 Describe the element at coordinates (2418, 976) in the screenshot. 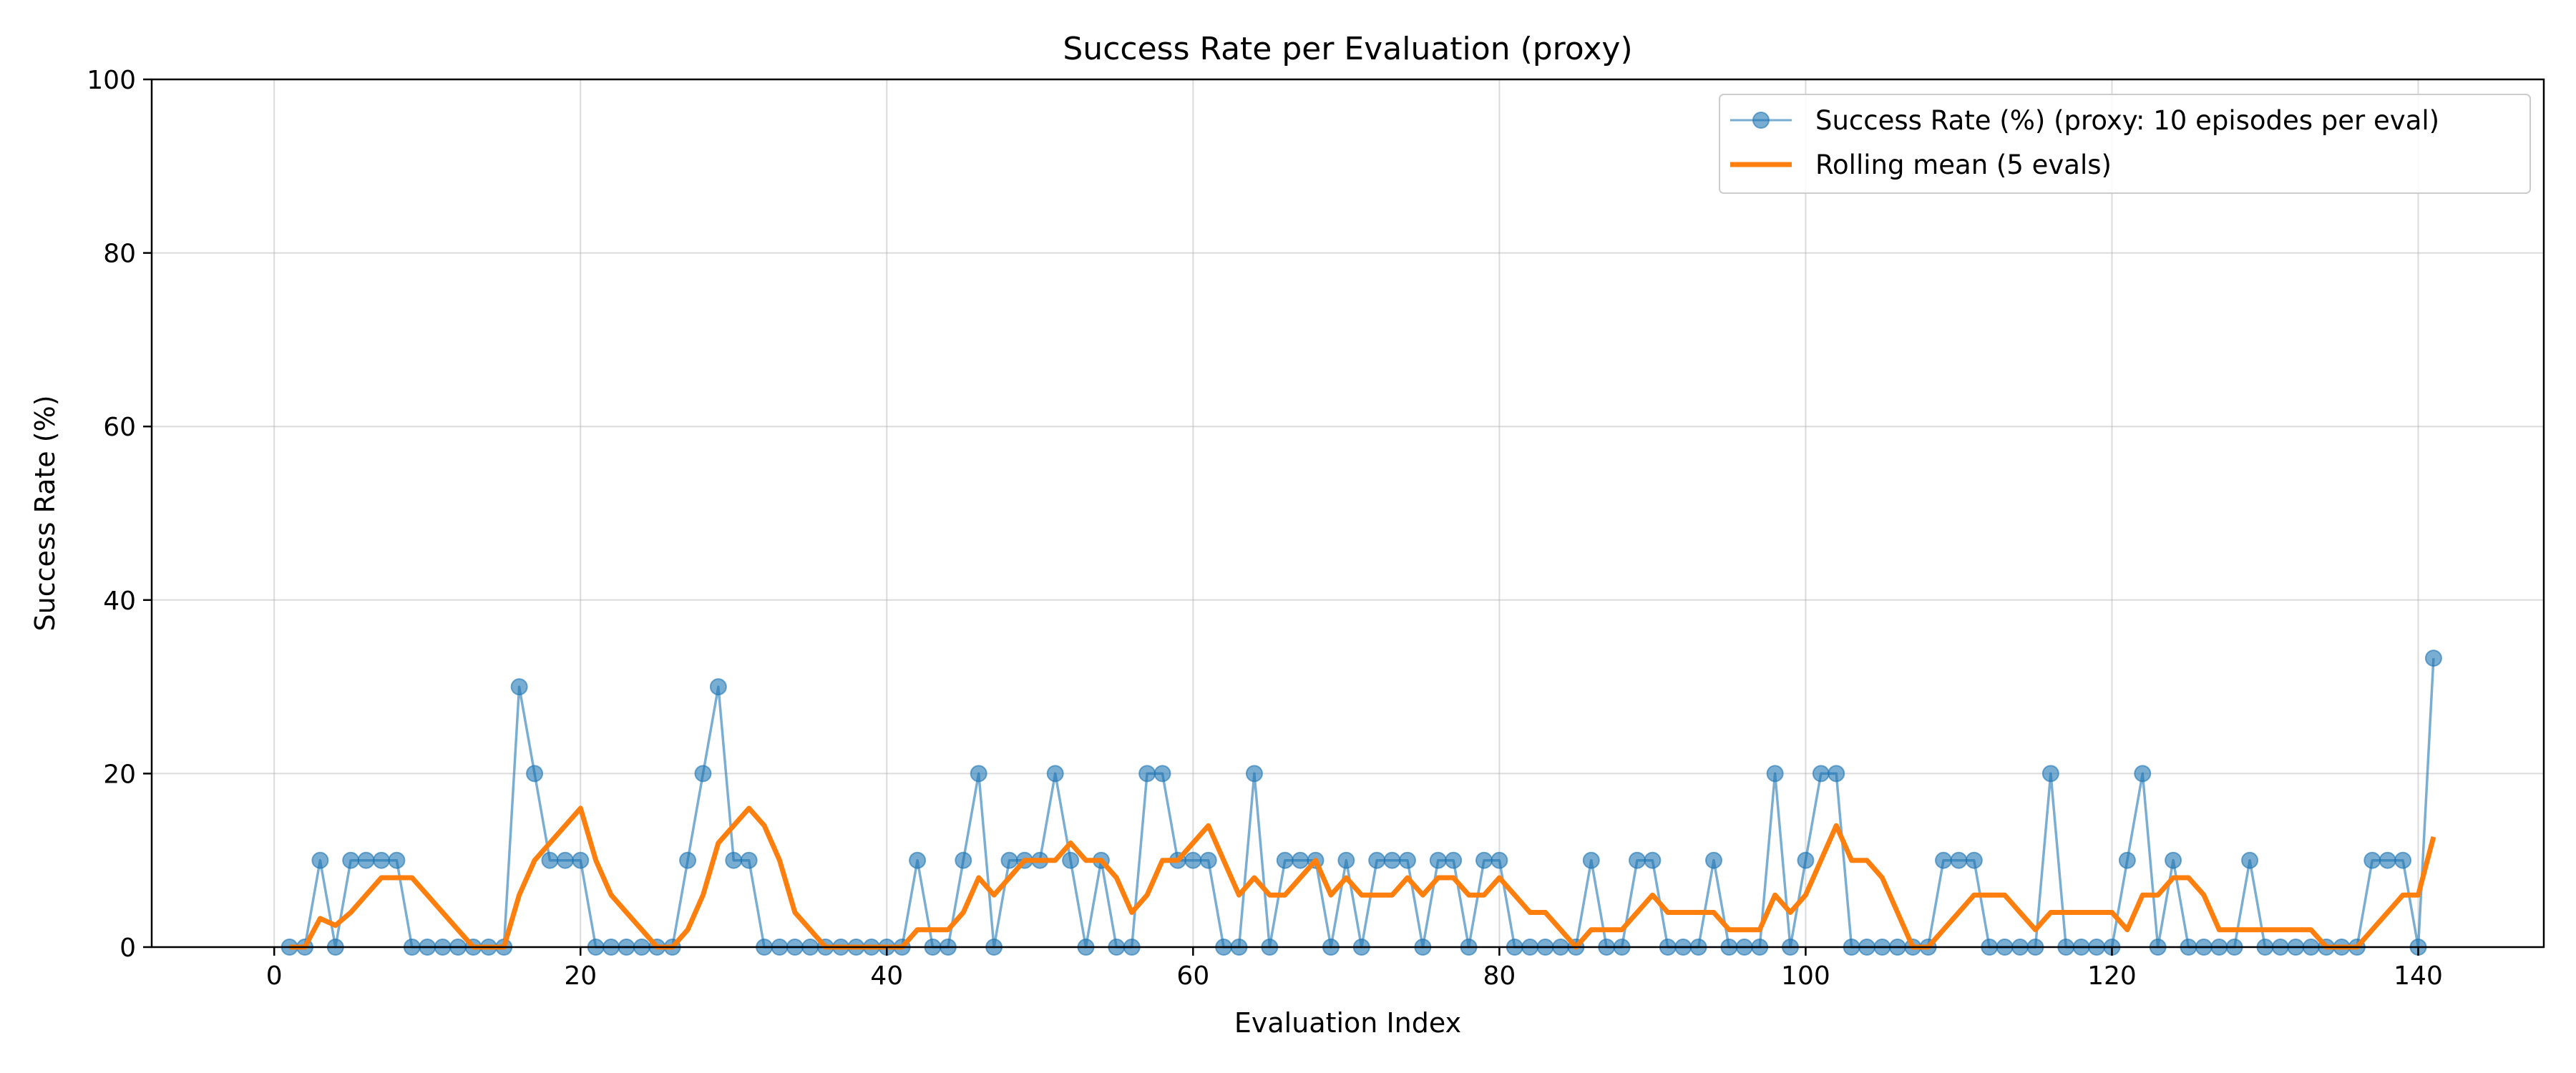

I see `x-tick-label: 140` at that location.